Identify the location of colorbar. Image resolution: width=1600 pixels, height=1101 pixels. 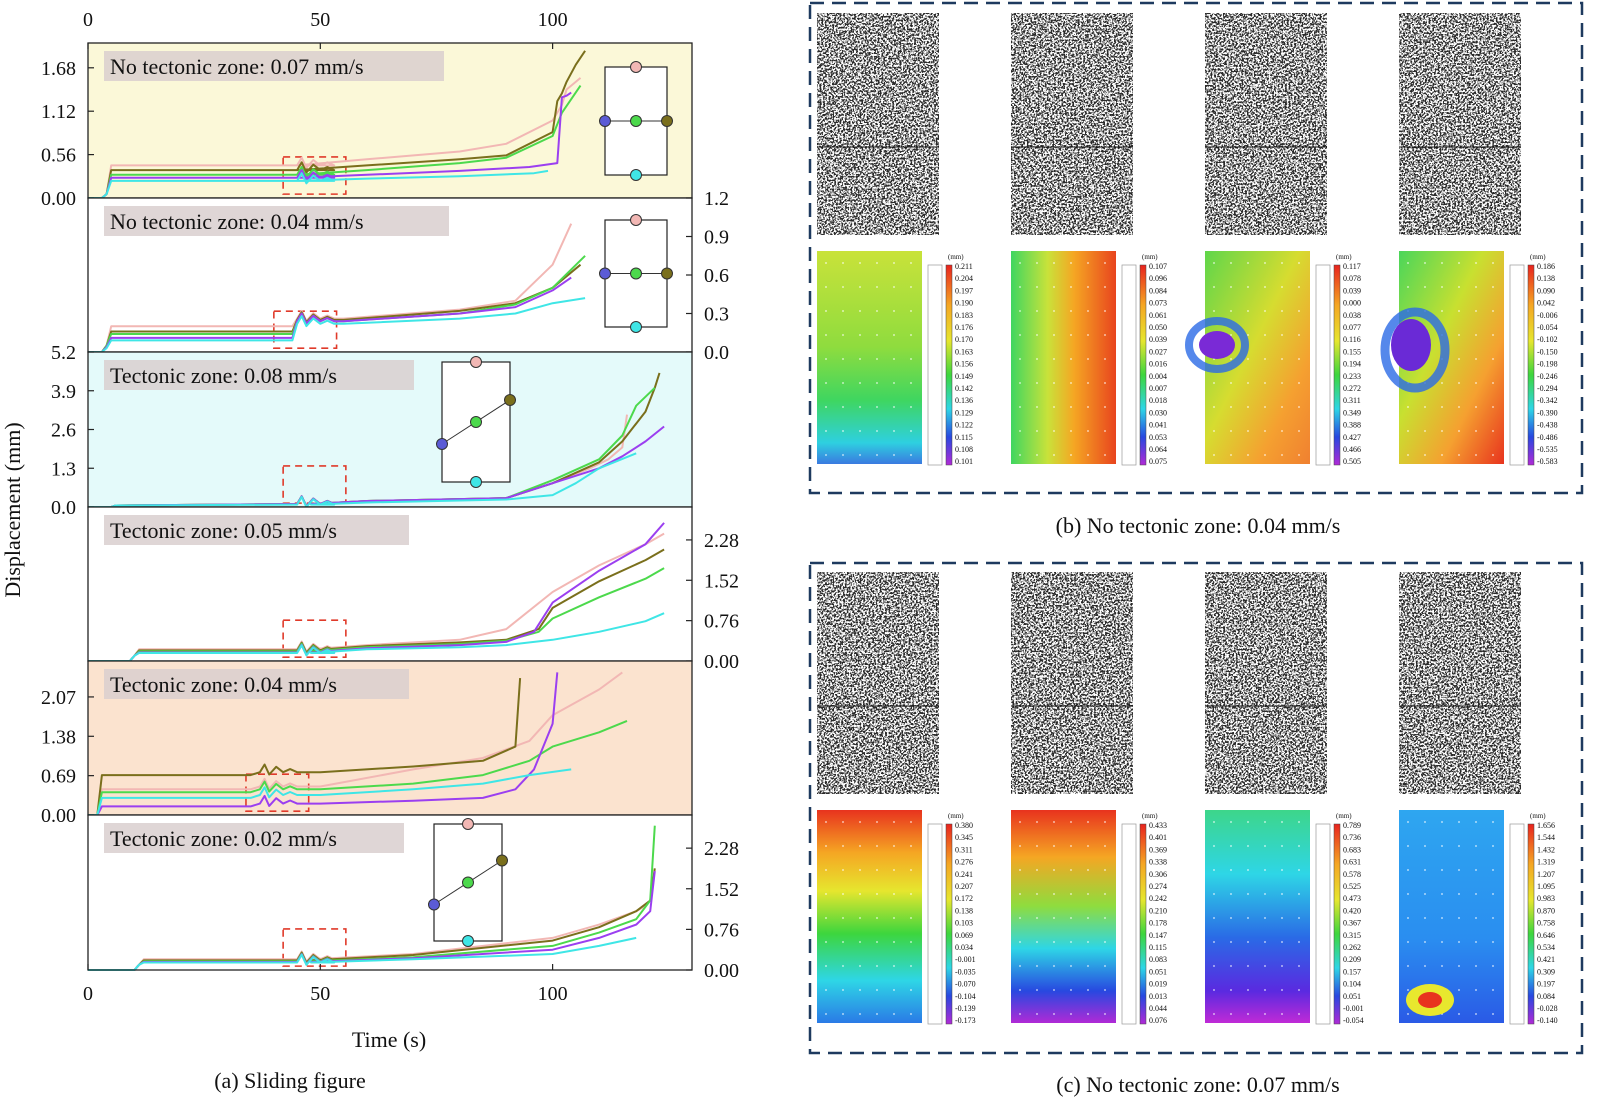
(1337, 365).